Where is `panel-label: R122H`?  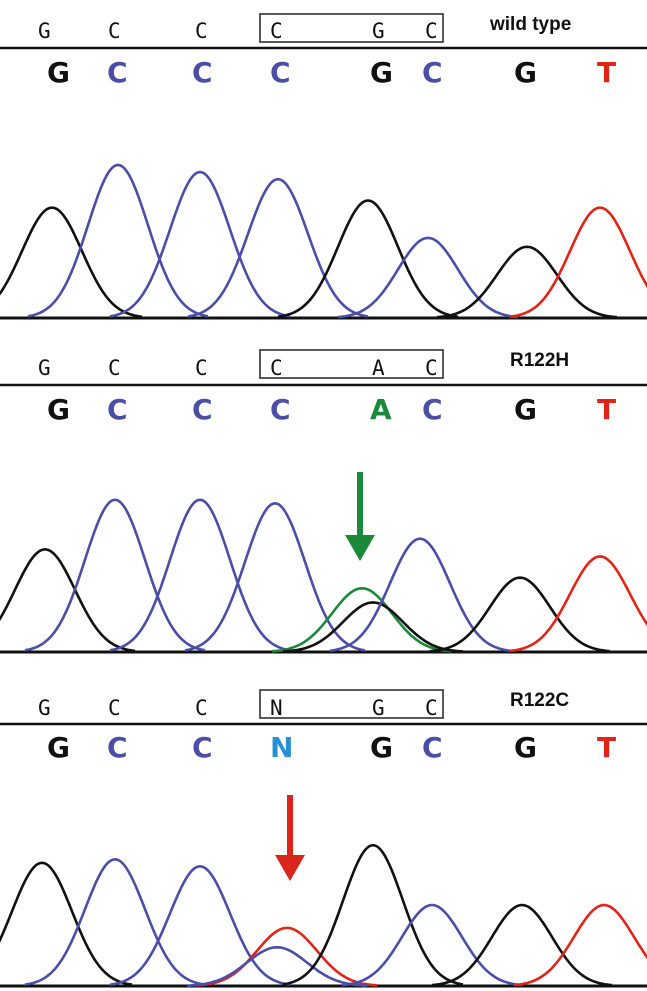
panel-label: R122H is located at coordinates (539, 360).